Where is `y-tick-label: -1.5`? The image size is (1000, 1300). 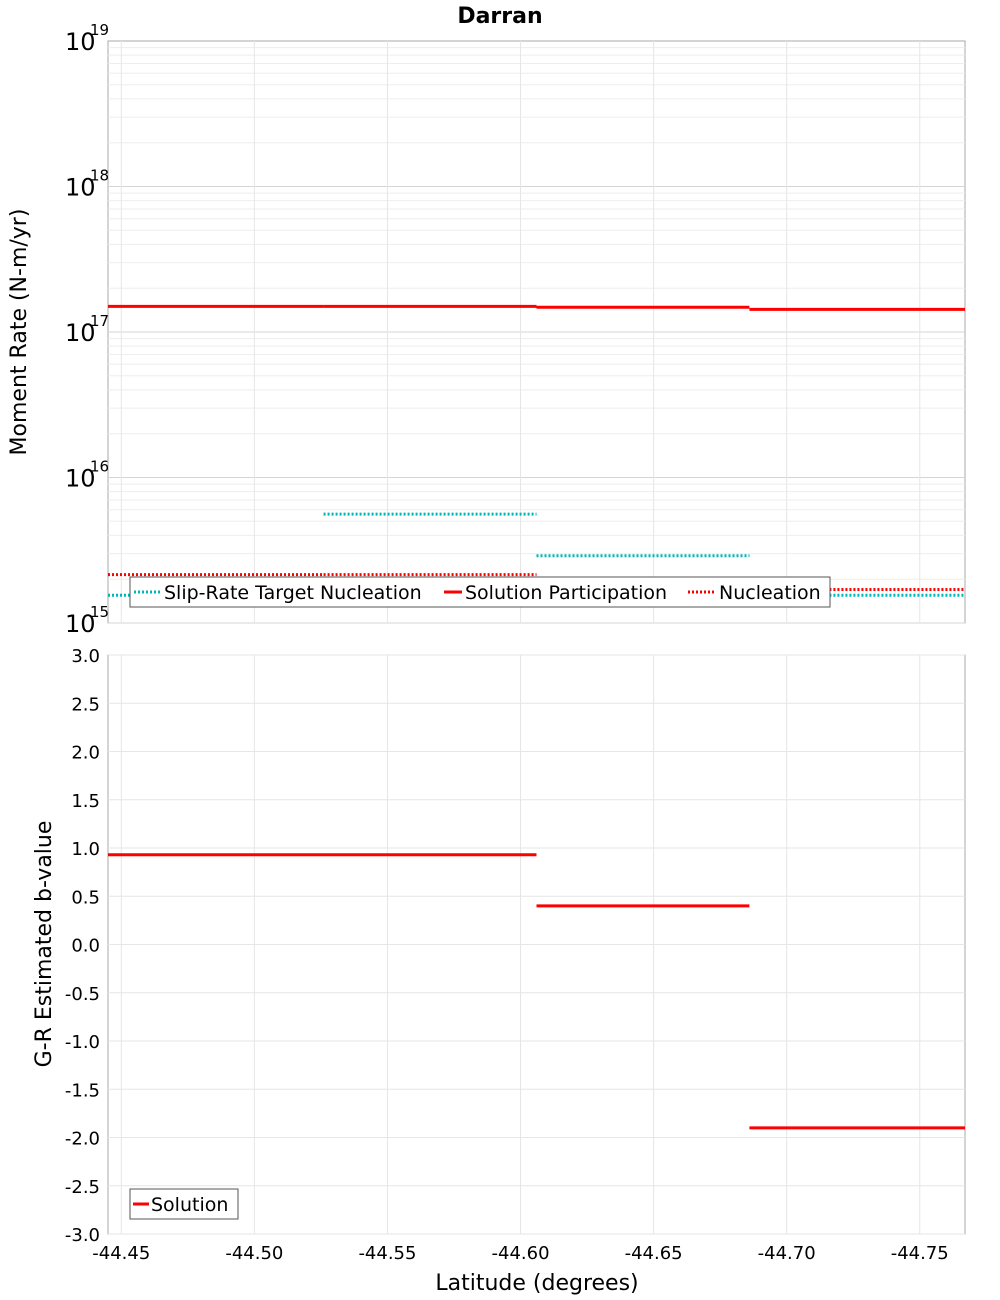
y-tick-label: -1.5 is located at coordinates (82, 1090).